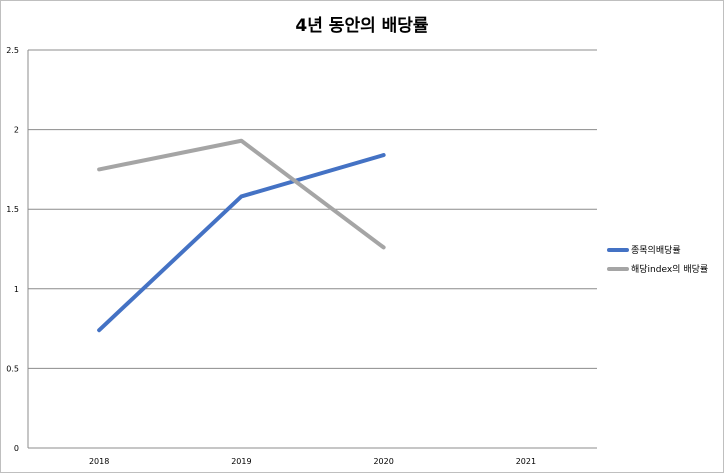 The image size is (724, 473). What do you see at coordinates (383, 461) in the screenshot?
I see `x-tick-label-2: 2020` at bounding box center [383, 461].